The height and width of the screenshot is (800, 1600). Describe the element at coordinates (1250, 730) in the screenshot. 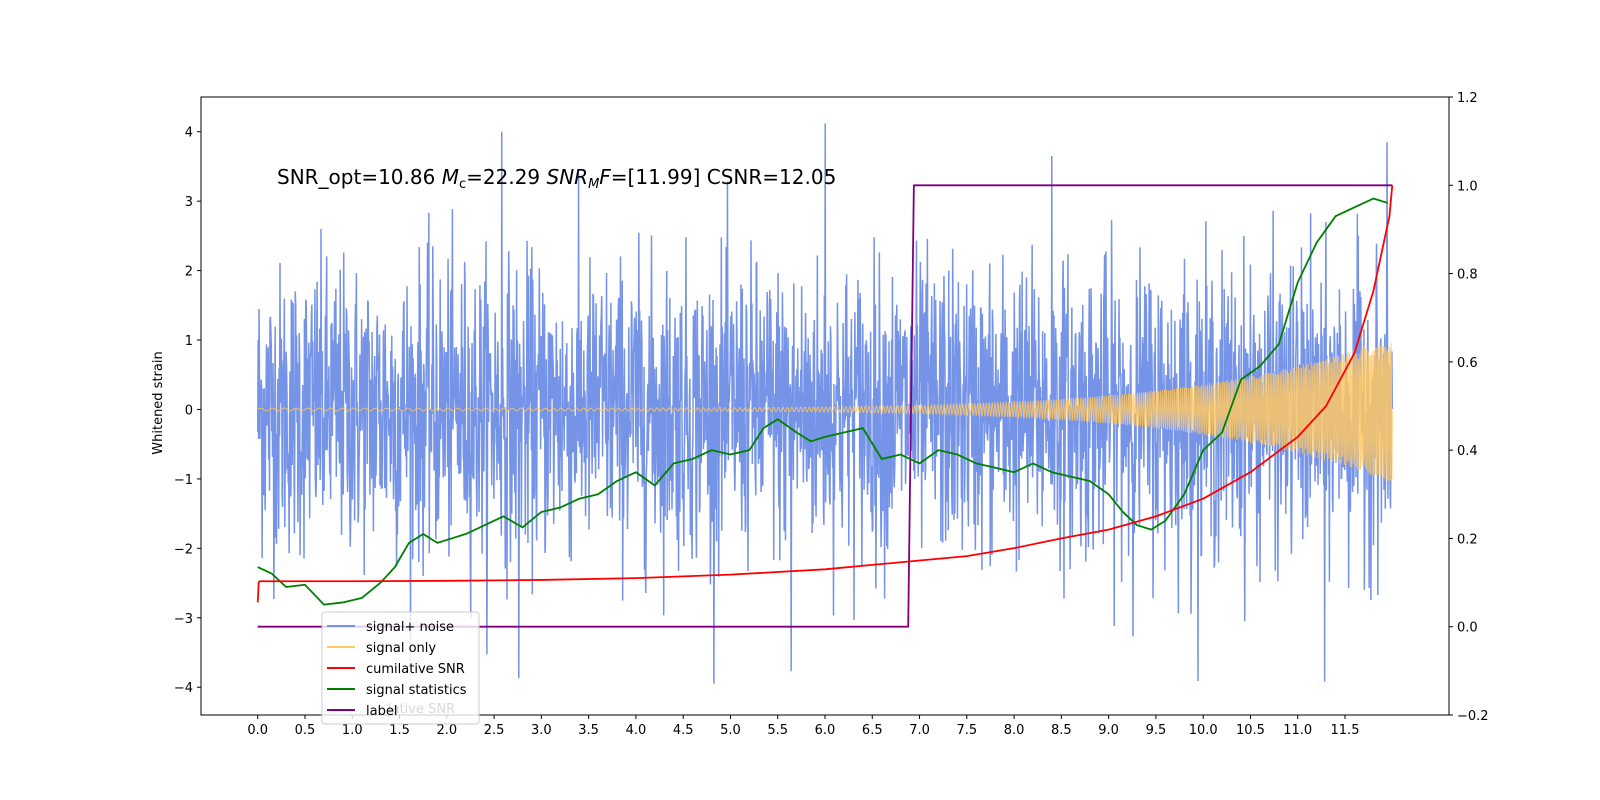

I see `x-tick-label: 10.5` at that location.